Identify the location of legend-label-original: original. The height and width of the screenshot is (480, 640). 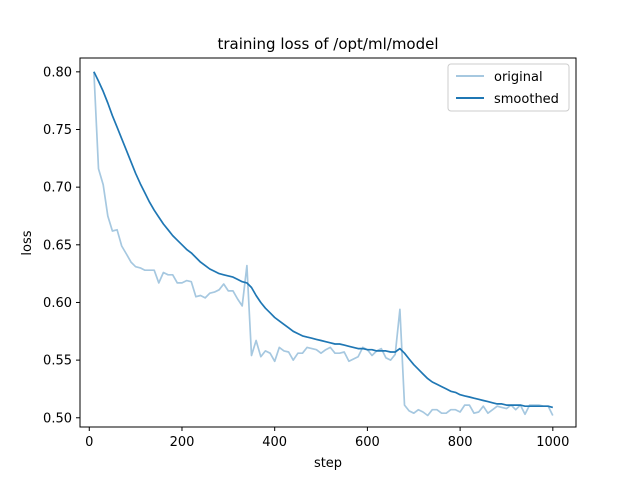
(518, 77).